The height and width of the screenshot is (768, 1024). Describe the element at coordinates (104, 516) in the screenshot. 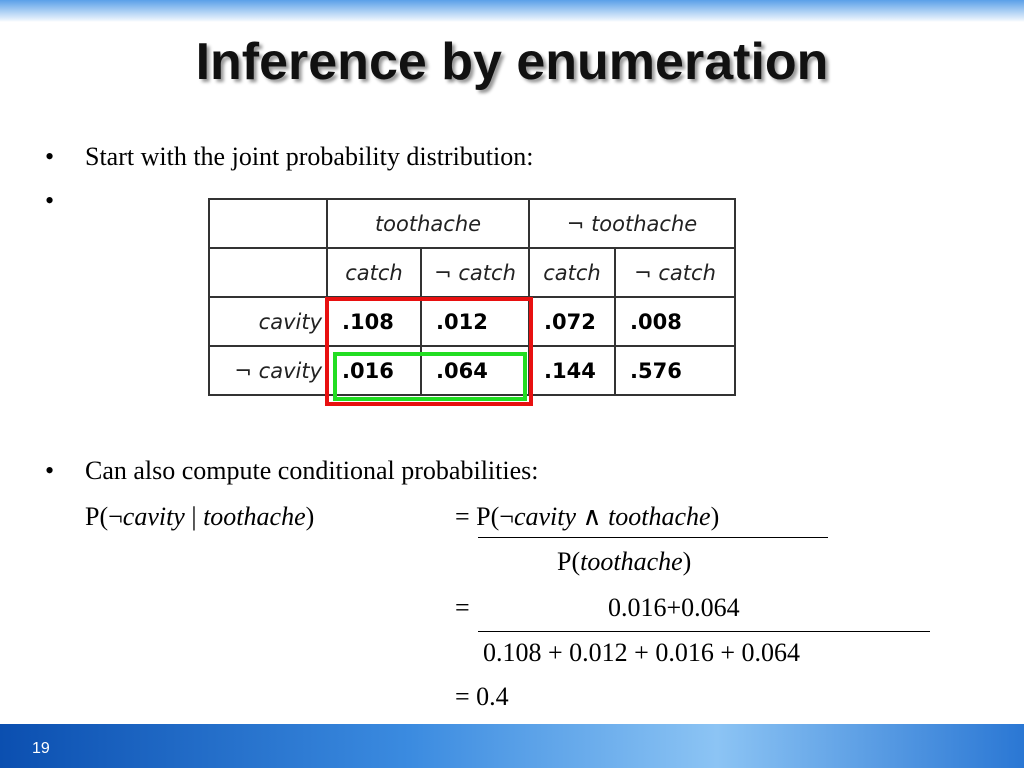

I see `text: P(¬` at that location.